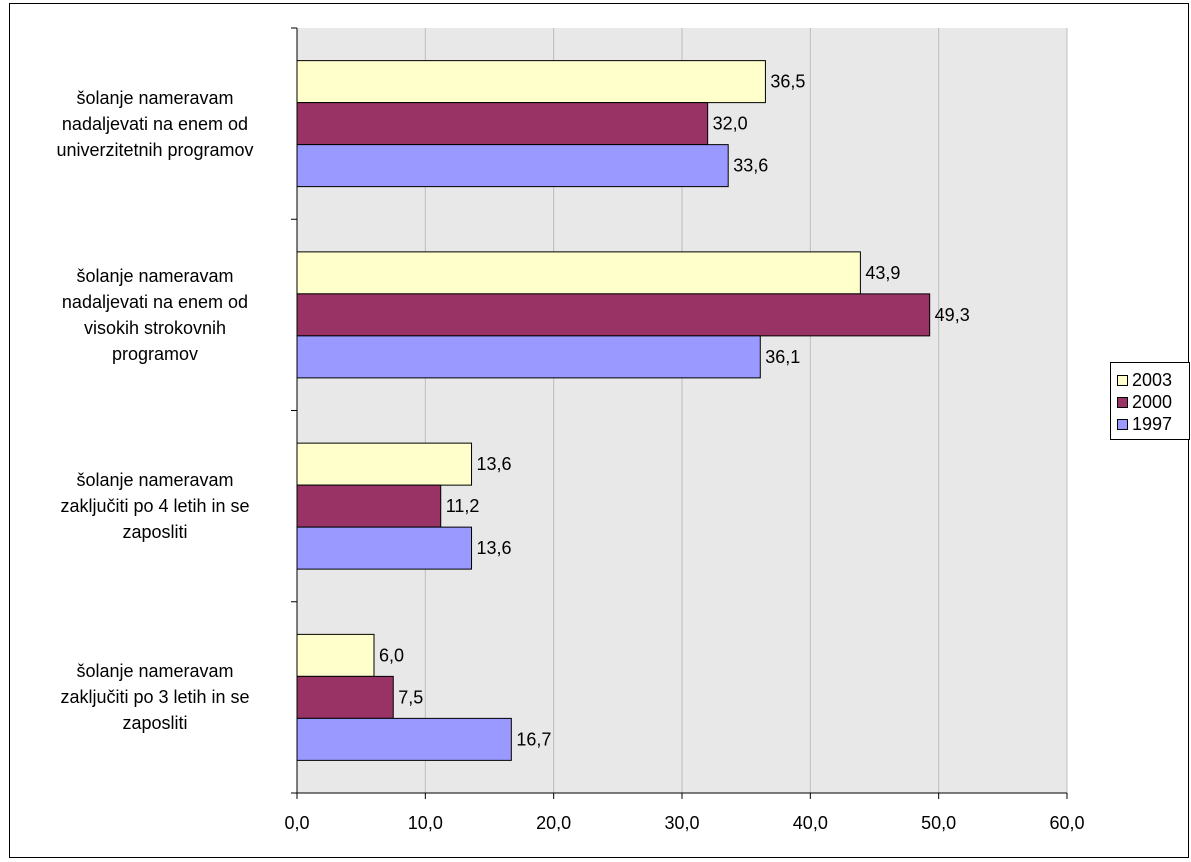  Describe the element at coordinates (410, 697) in the screenshot. I see `data-label: 7,5` at that location.